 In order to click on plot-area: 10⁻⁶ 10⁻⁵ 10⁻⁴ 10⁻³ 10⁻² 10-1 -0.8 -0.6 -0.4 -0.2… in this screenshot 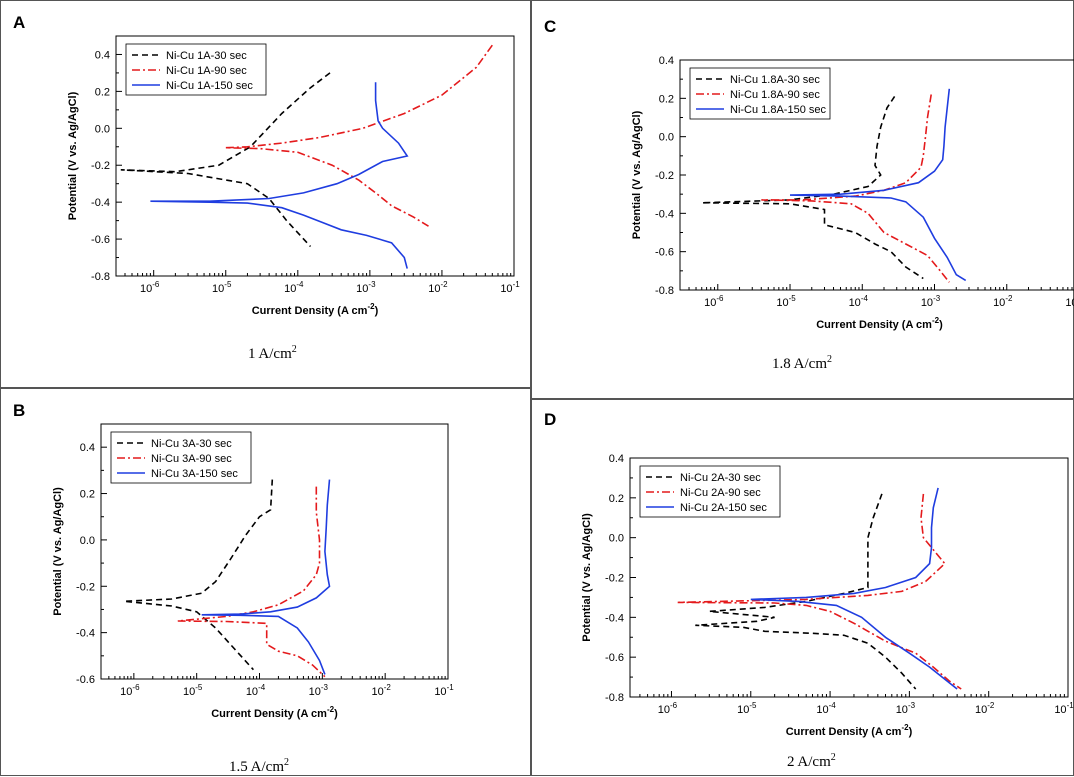, I will do `click(852, 193)`.